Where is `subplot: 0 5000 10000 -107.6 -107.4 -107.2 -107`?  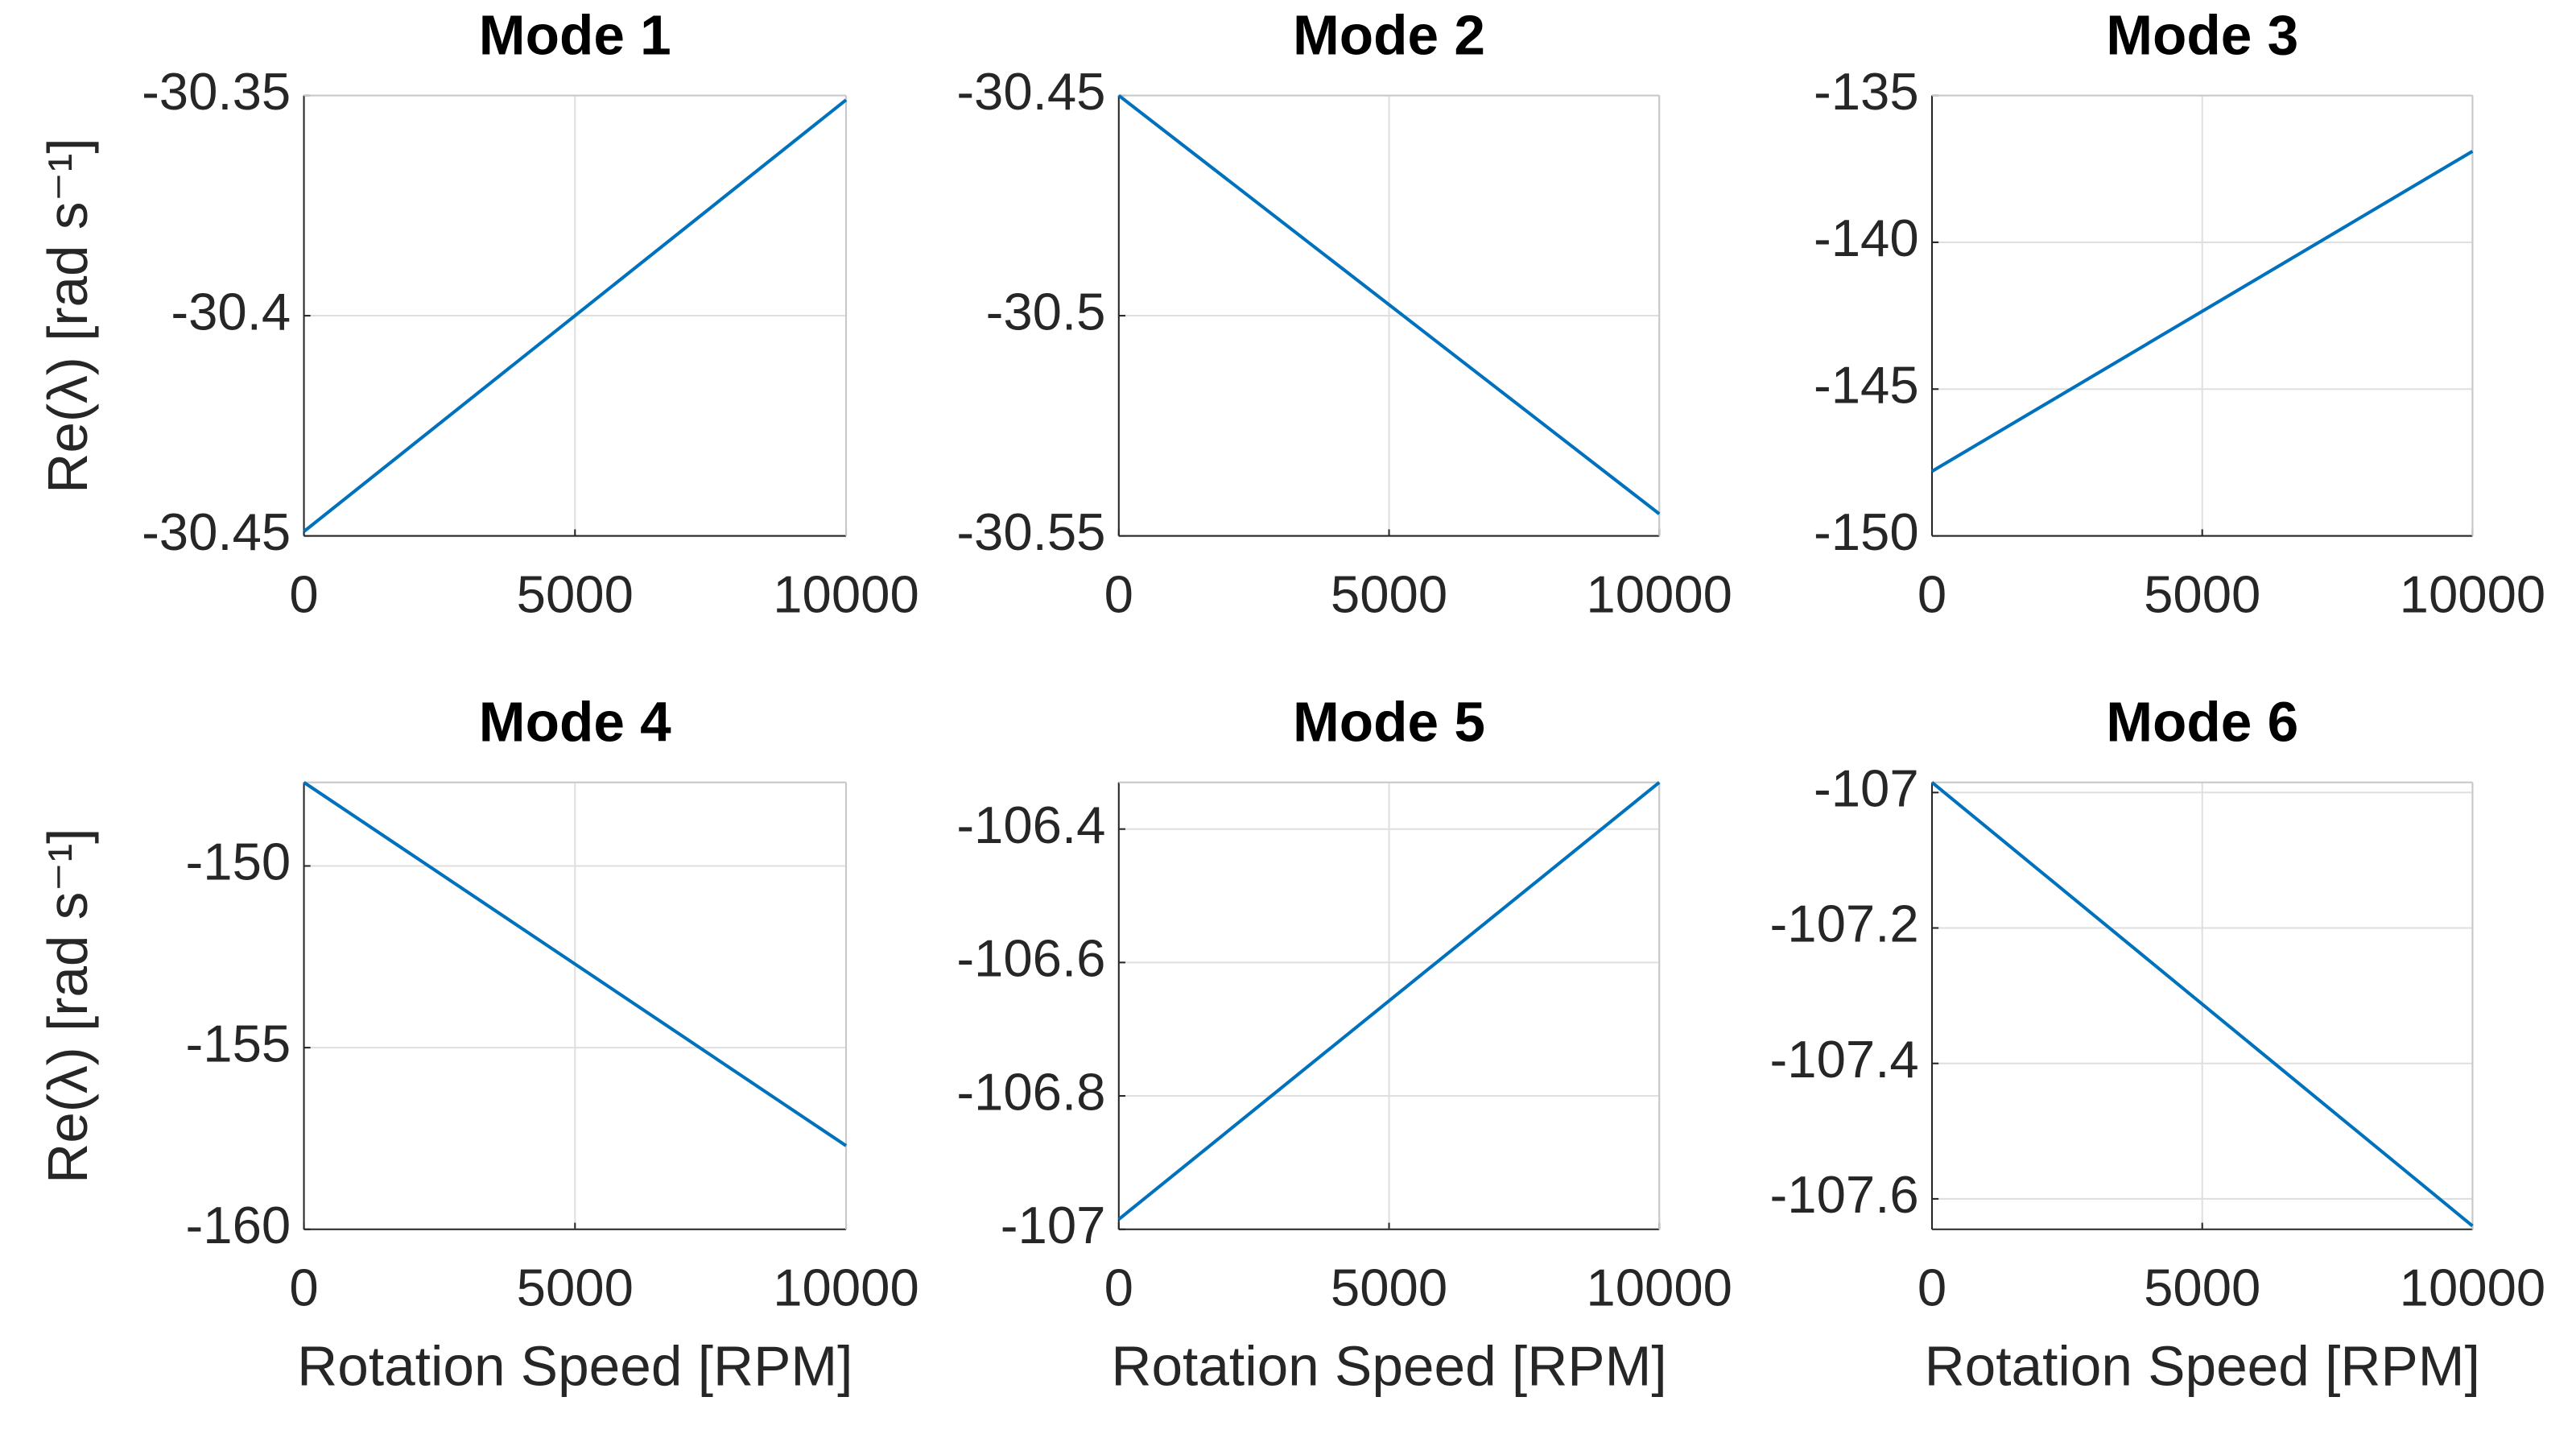
subplot: 0 5000 10000 -107.6 -107.4 -107.2 -107 is located at coordinates (2158, 1038).